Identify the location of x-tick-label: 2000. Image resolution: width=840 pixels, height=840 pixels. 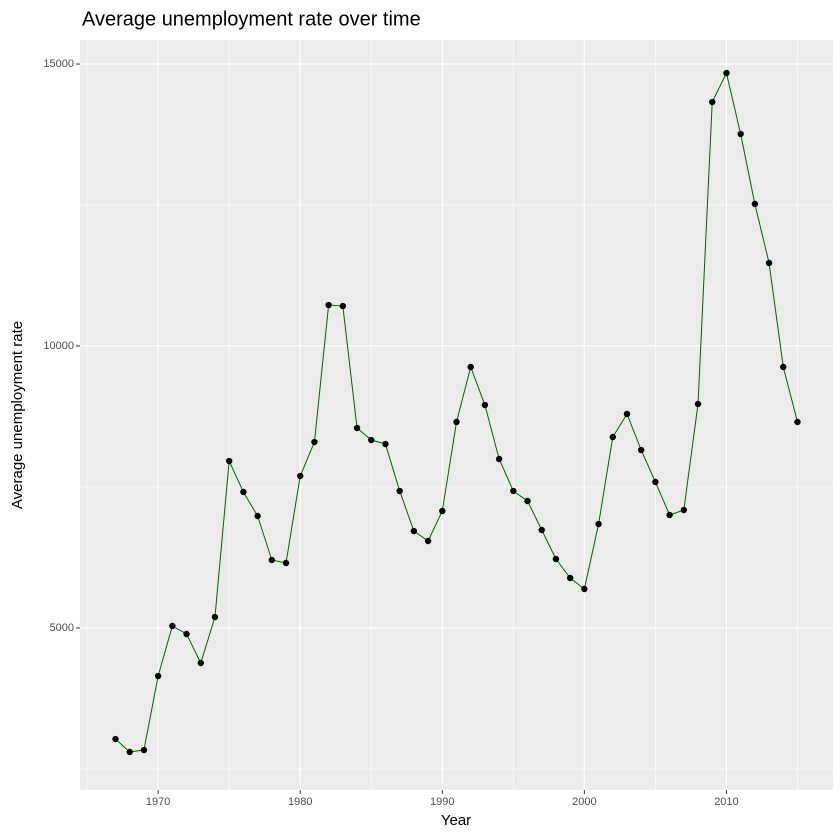
(584, 802).